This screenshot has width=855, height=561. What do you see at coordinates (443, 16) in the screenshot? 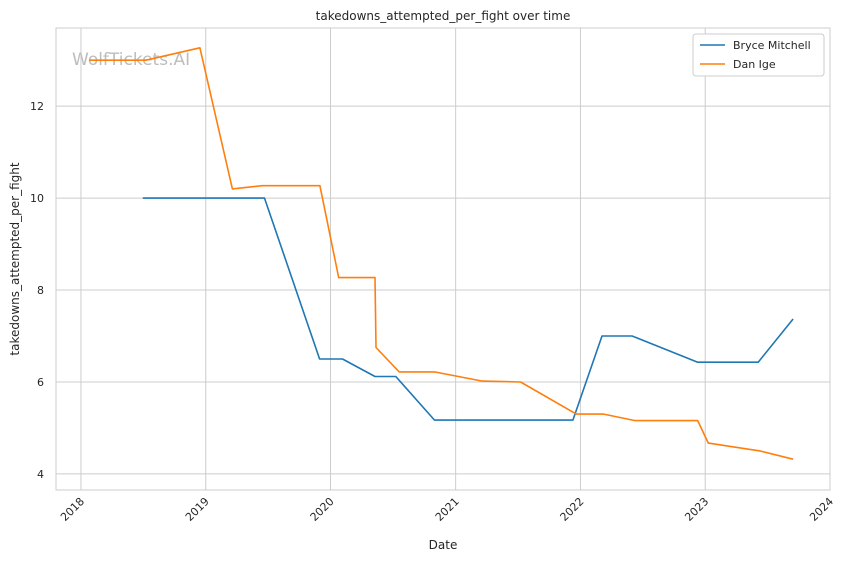
I see `chart-title: takedowns_attempted_per_fight over time` at bounding box center [443, 16].